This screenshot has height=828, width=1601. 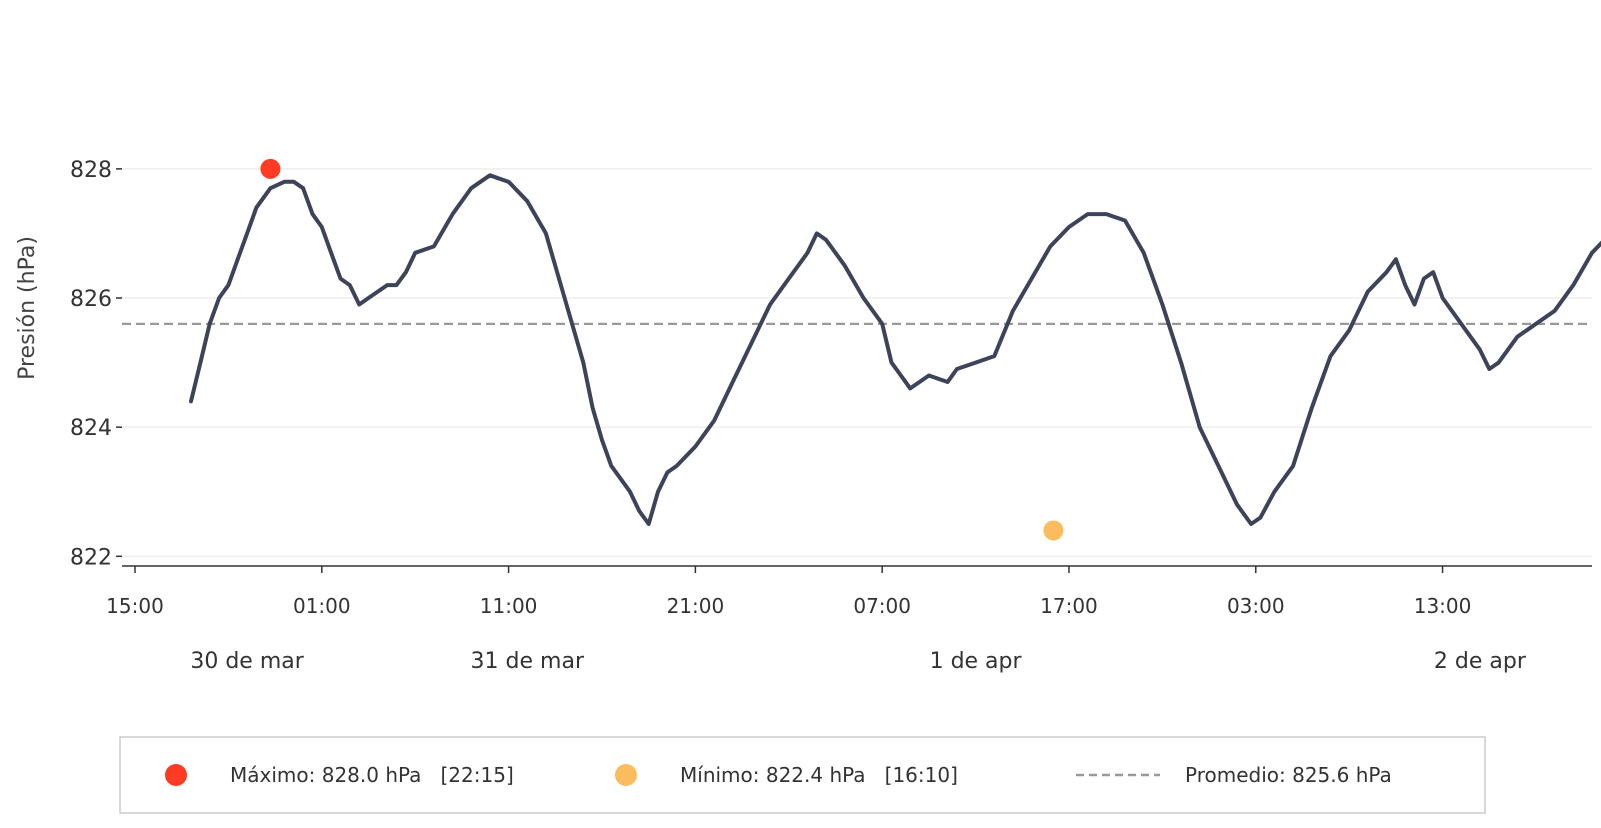 I want to click on x-tick-label: 03:00, so click(x=1256, y=606).